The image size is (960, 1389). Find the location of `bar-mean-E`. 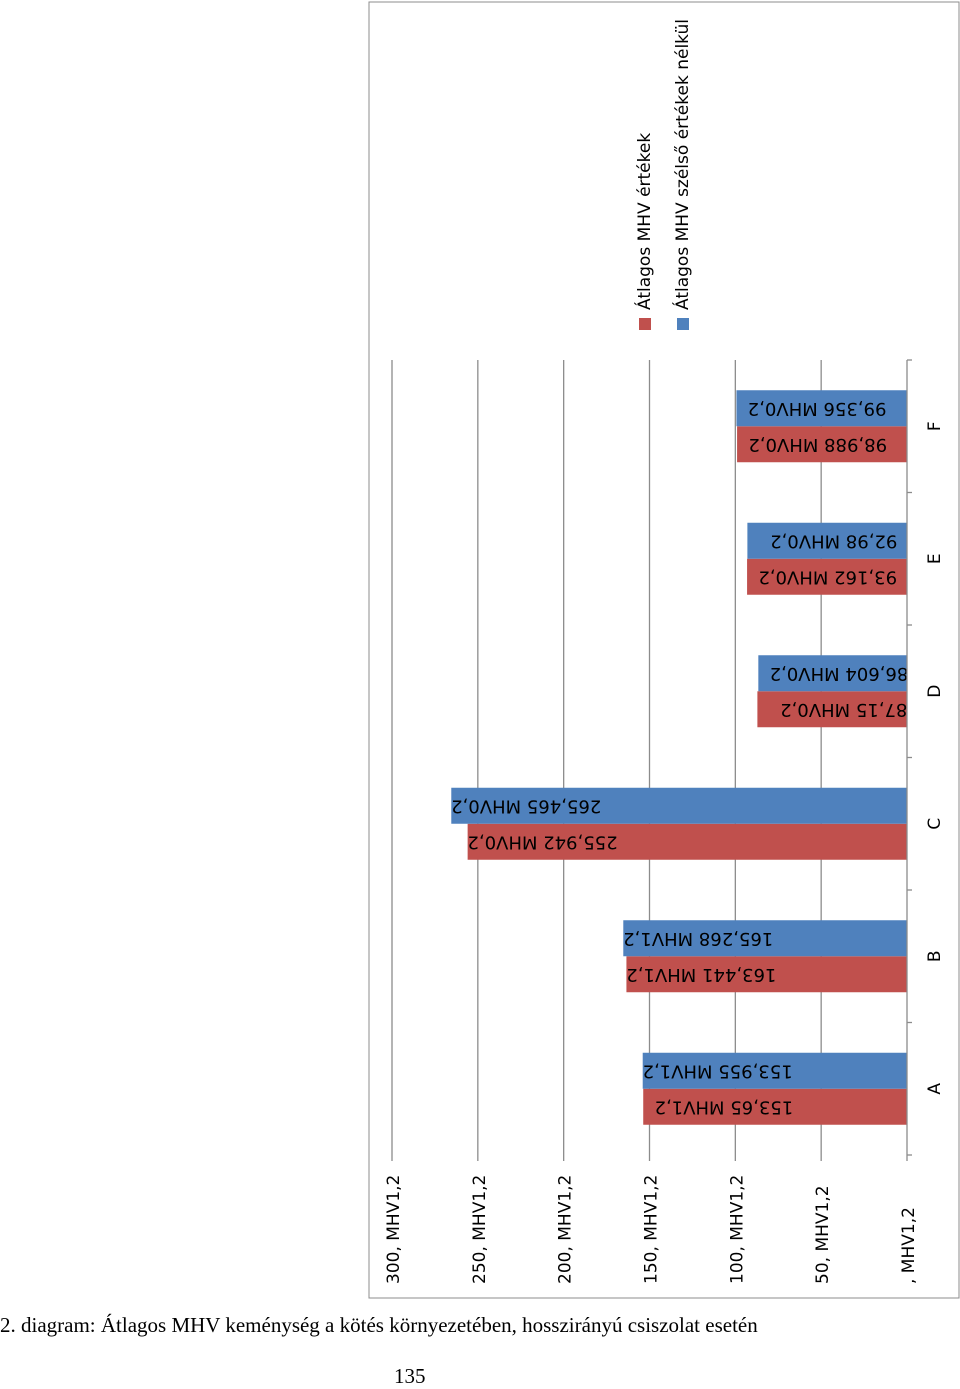

bar-mean-E is located at coordinates (827, 576).